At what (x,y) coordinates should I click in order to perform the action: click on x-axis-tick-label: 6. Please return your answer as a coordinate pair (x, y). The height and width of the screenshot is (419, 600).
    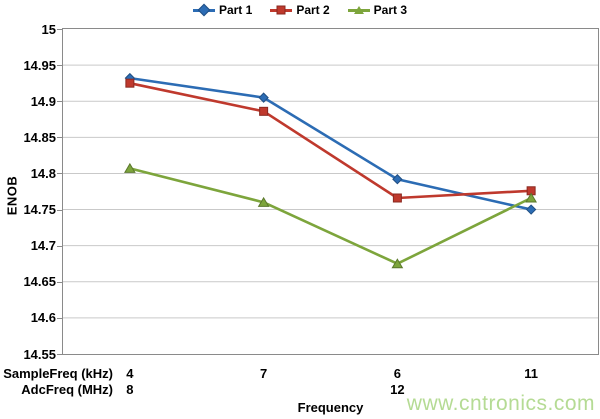
    Looking at the image, I should click on (397, 373).